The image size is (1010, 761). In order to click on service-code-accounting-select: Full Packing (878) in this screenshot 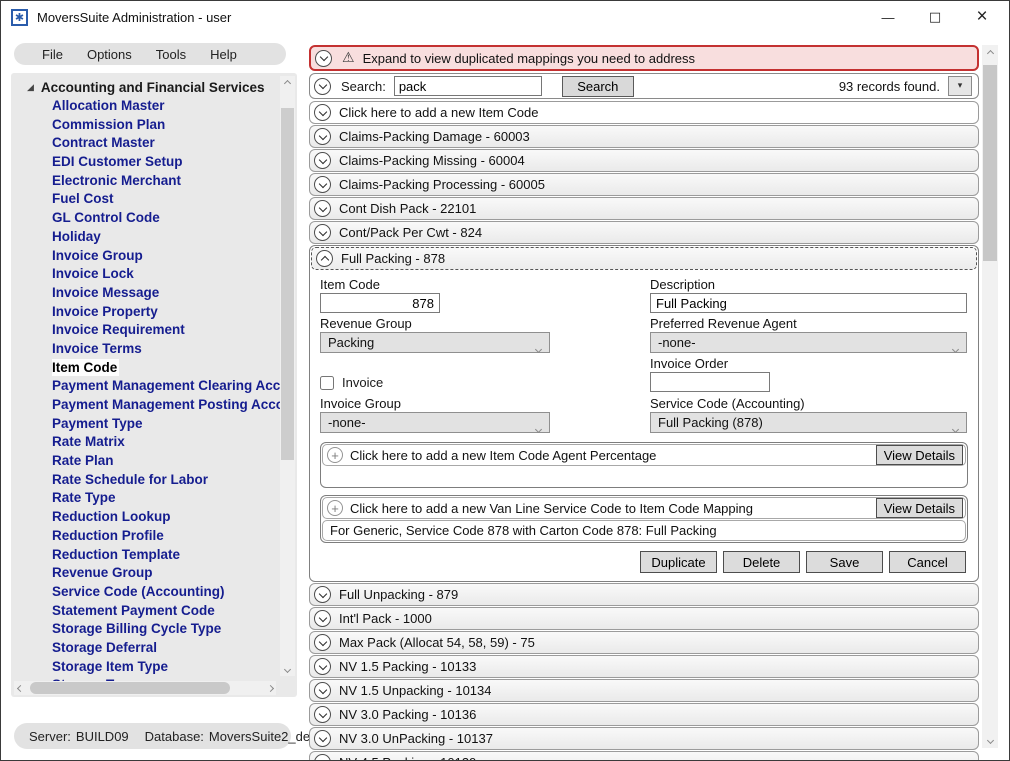, I will do `click(808, 423)`.